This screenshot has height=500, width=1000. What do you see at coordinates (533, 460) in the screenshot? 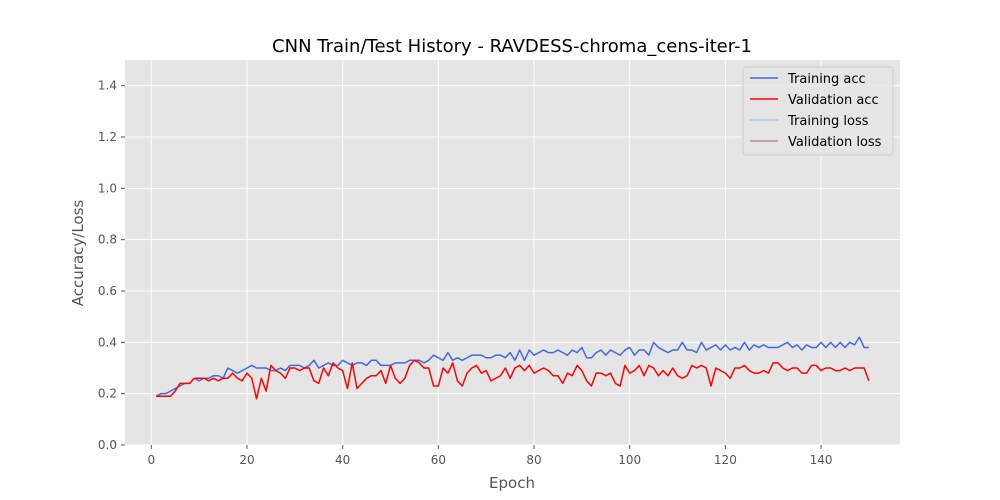
I see `x-tick-label: 80` at bounding box center [533, 460].